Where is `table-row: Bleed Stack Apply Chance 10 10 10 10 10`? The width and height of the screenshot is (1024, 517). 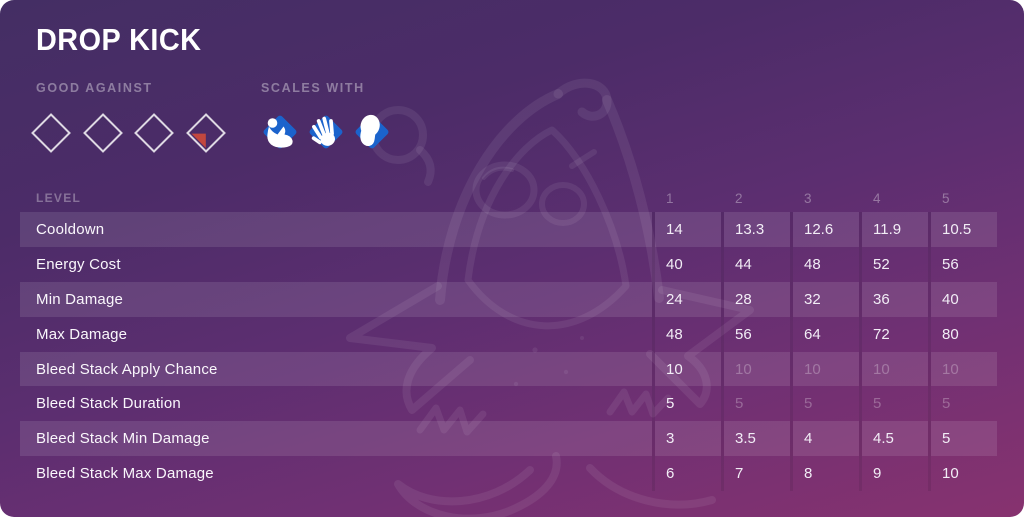
table-row: Bleed Stack Apply Chance 10 10 10 10 10 is located at coordinates (508, 369).